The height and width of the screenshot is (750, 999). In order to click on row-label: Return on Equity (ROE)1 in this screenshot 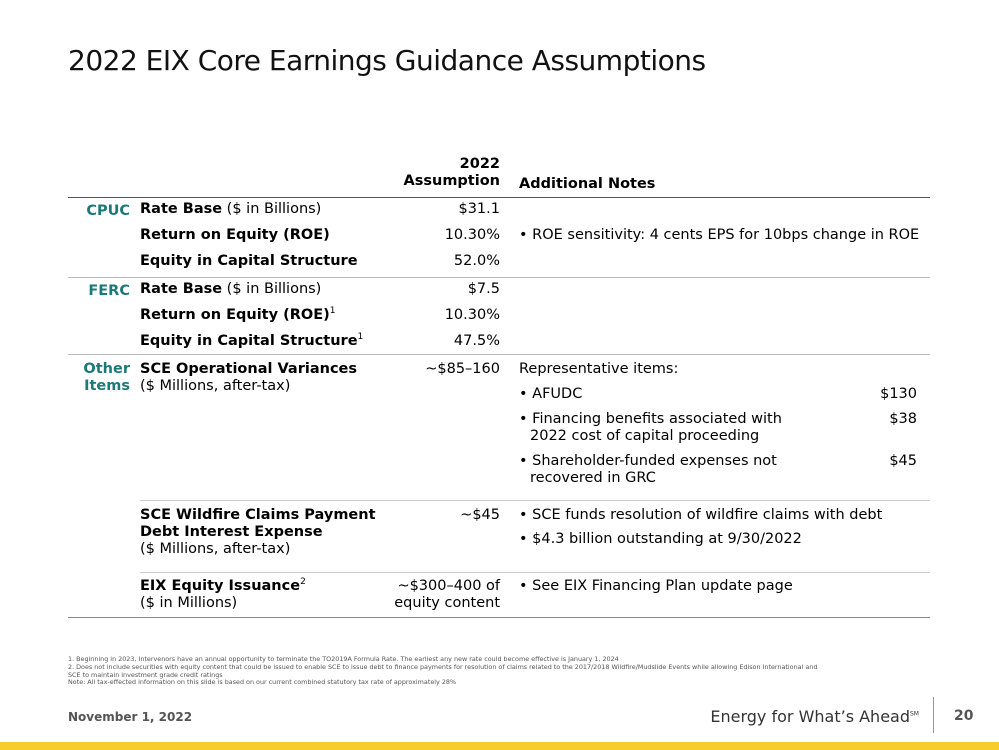, I will do `click(238, 314)`.